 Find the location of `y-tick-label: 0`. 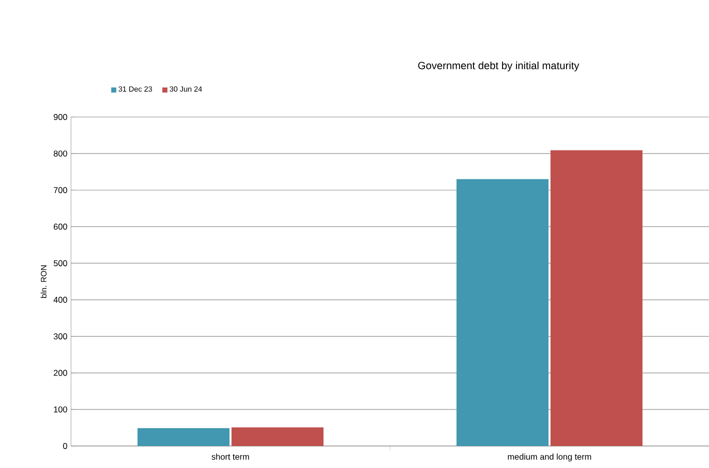

y-tick-label: 0 is located at coordinates (65, 446).